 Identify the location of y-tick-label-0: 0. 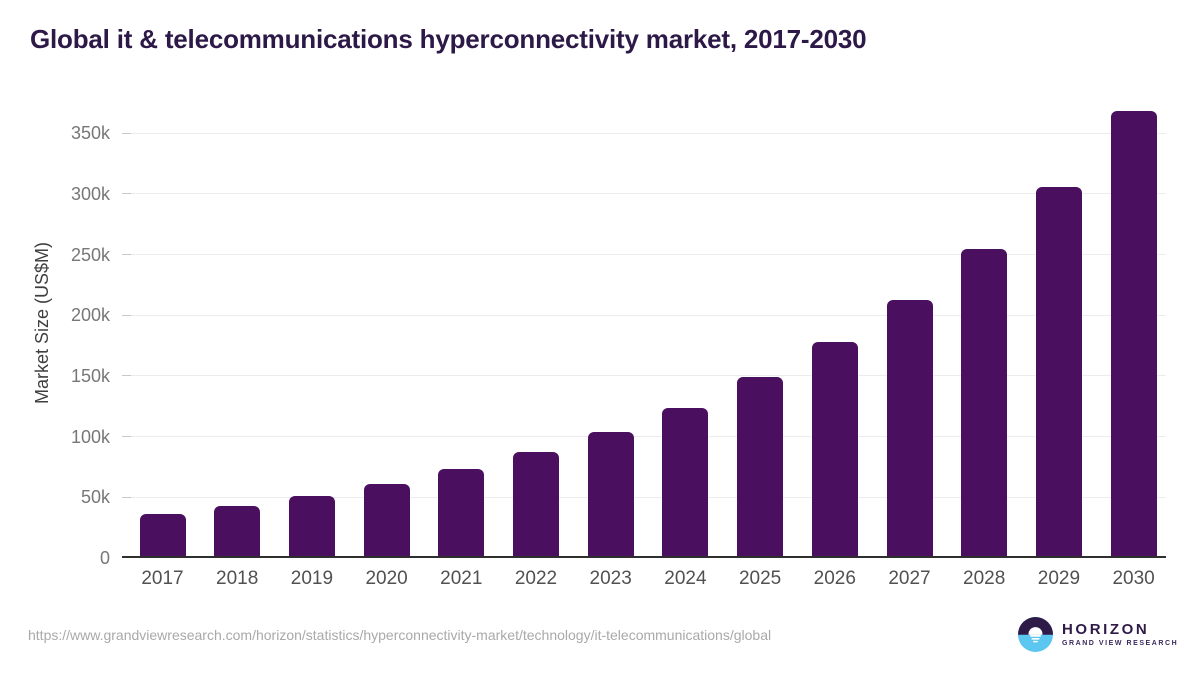
(104, 558).